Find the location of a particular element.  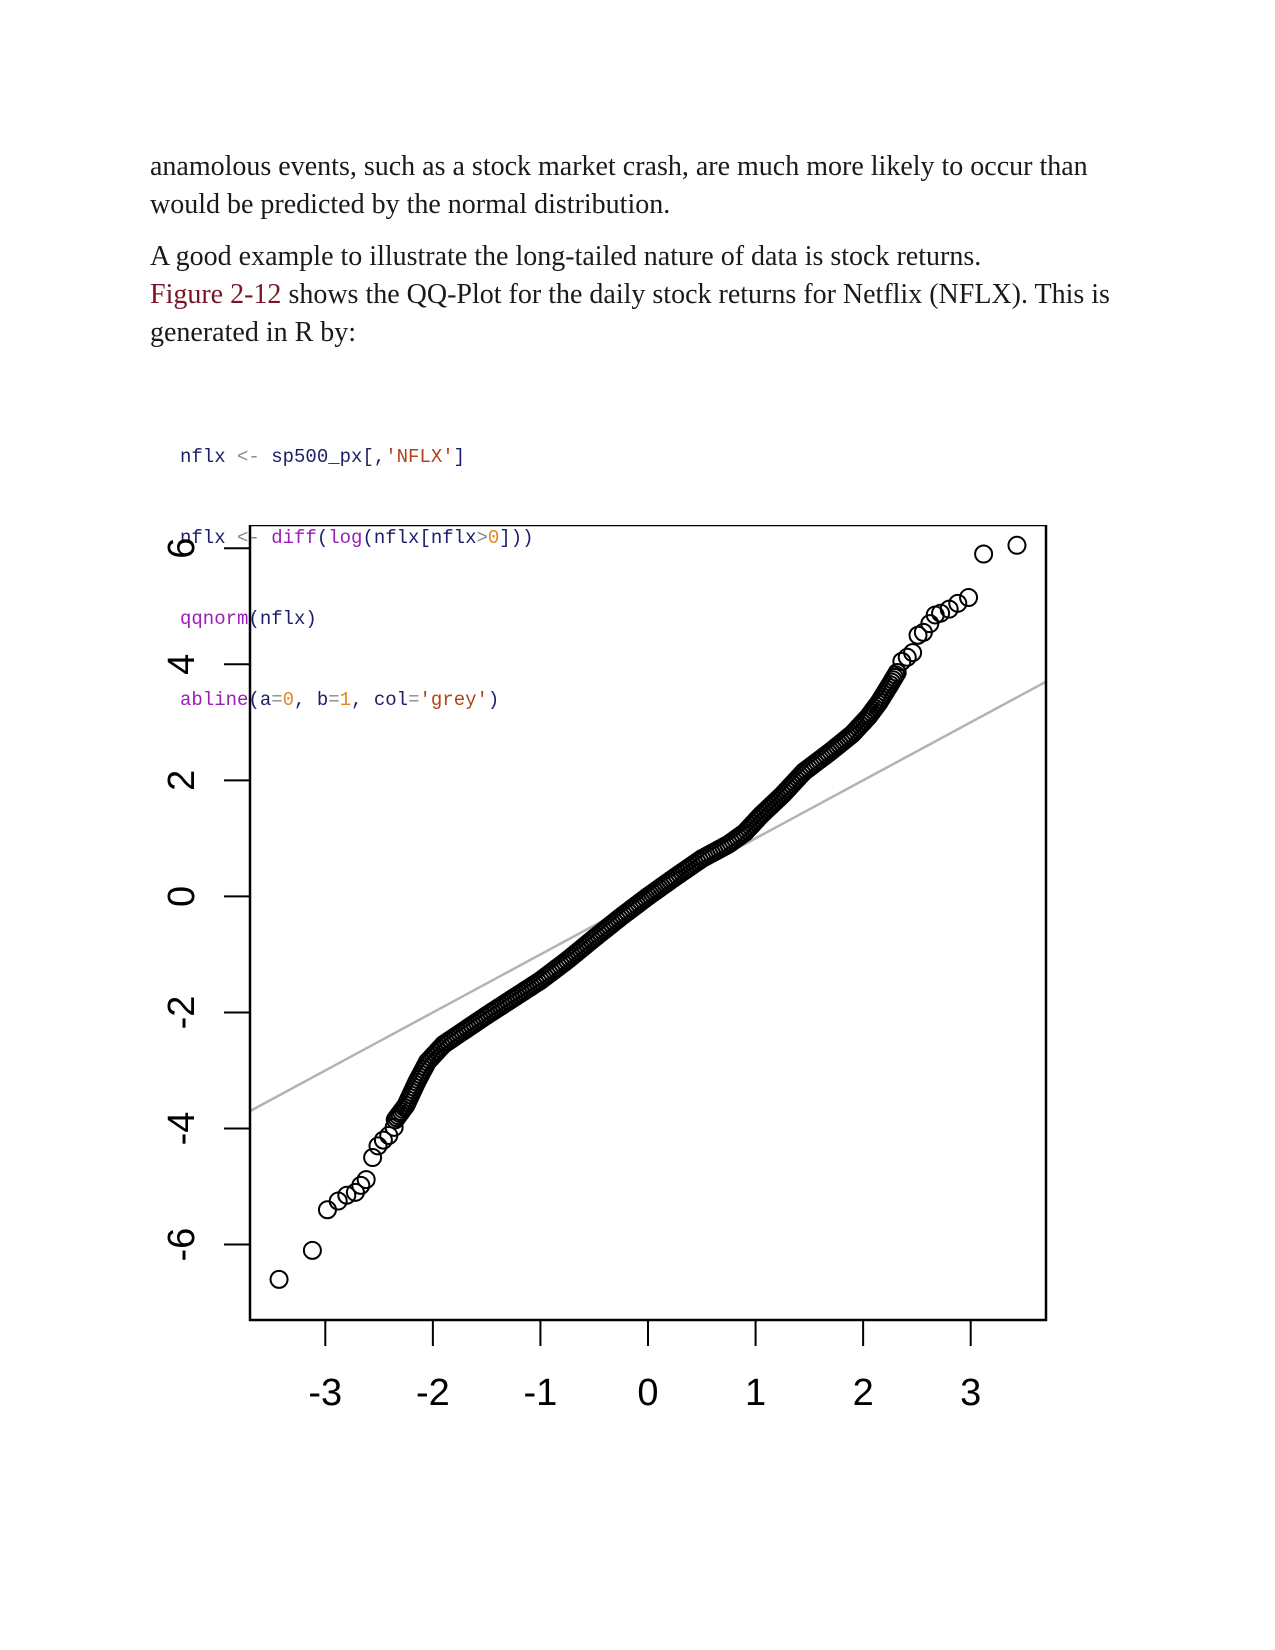

code-token: ] is located at coordinates (459, 457).